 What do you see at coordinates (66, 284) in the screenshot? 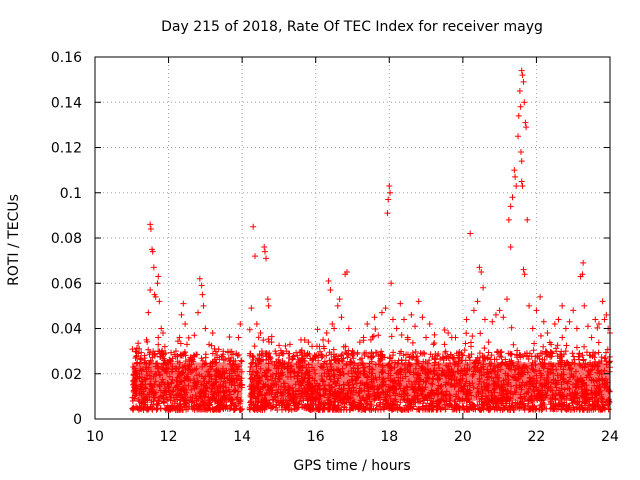
I see `y-tick-label: 0.06` at bounding box center [66, 284].